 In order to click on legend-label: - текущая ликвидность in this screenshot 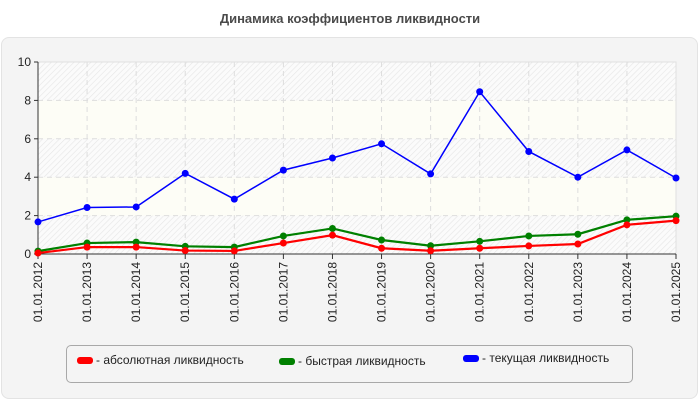, I will do `click(546, 358)`.